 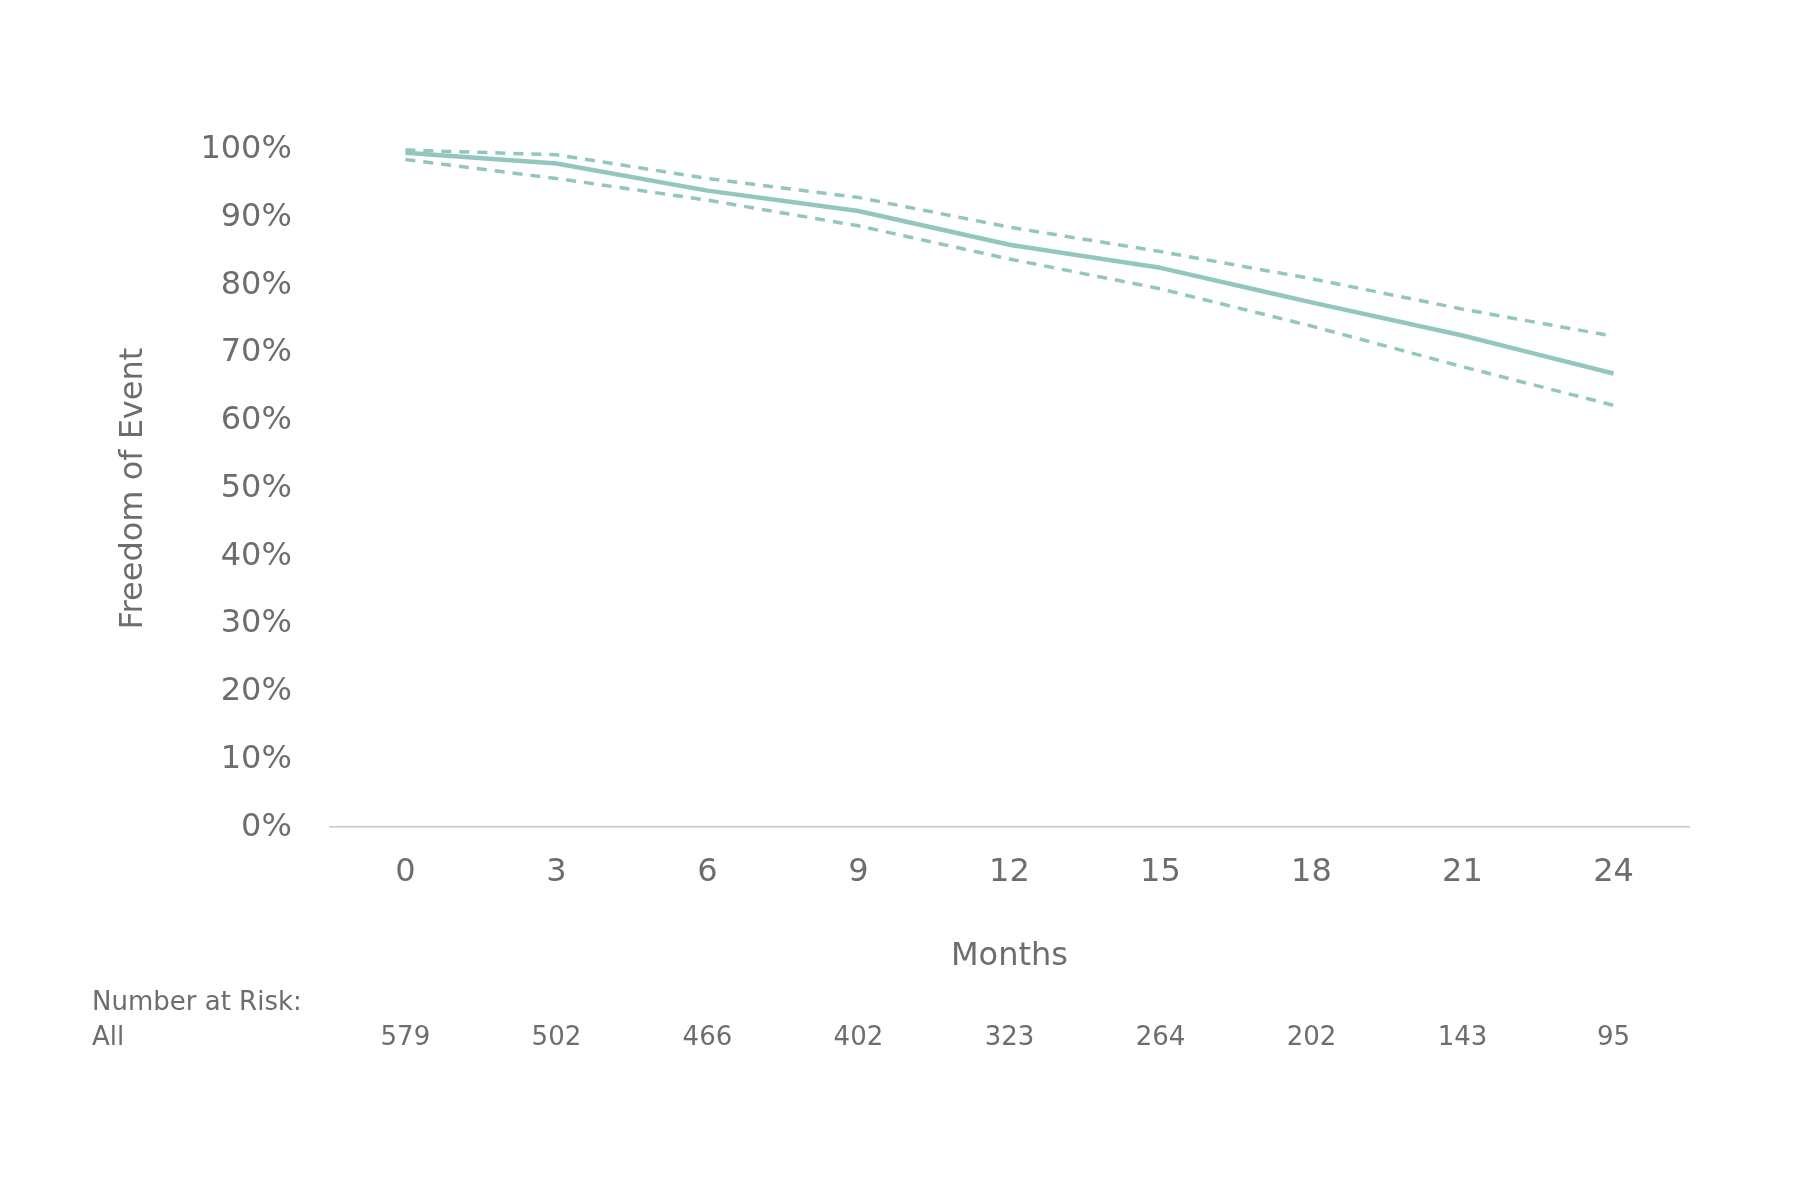 I want to click on text: 202, so click(x=1311, y=1035).